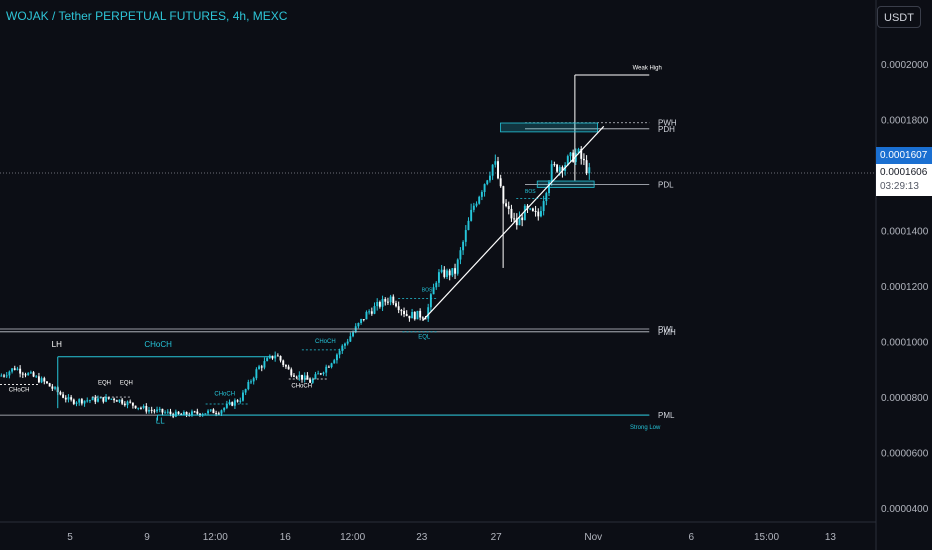 The width and height of the screenshot is (932, 550). I want to click on annotation-label: LL, so click(160, 420).